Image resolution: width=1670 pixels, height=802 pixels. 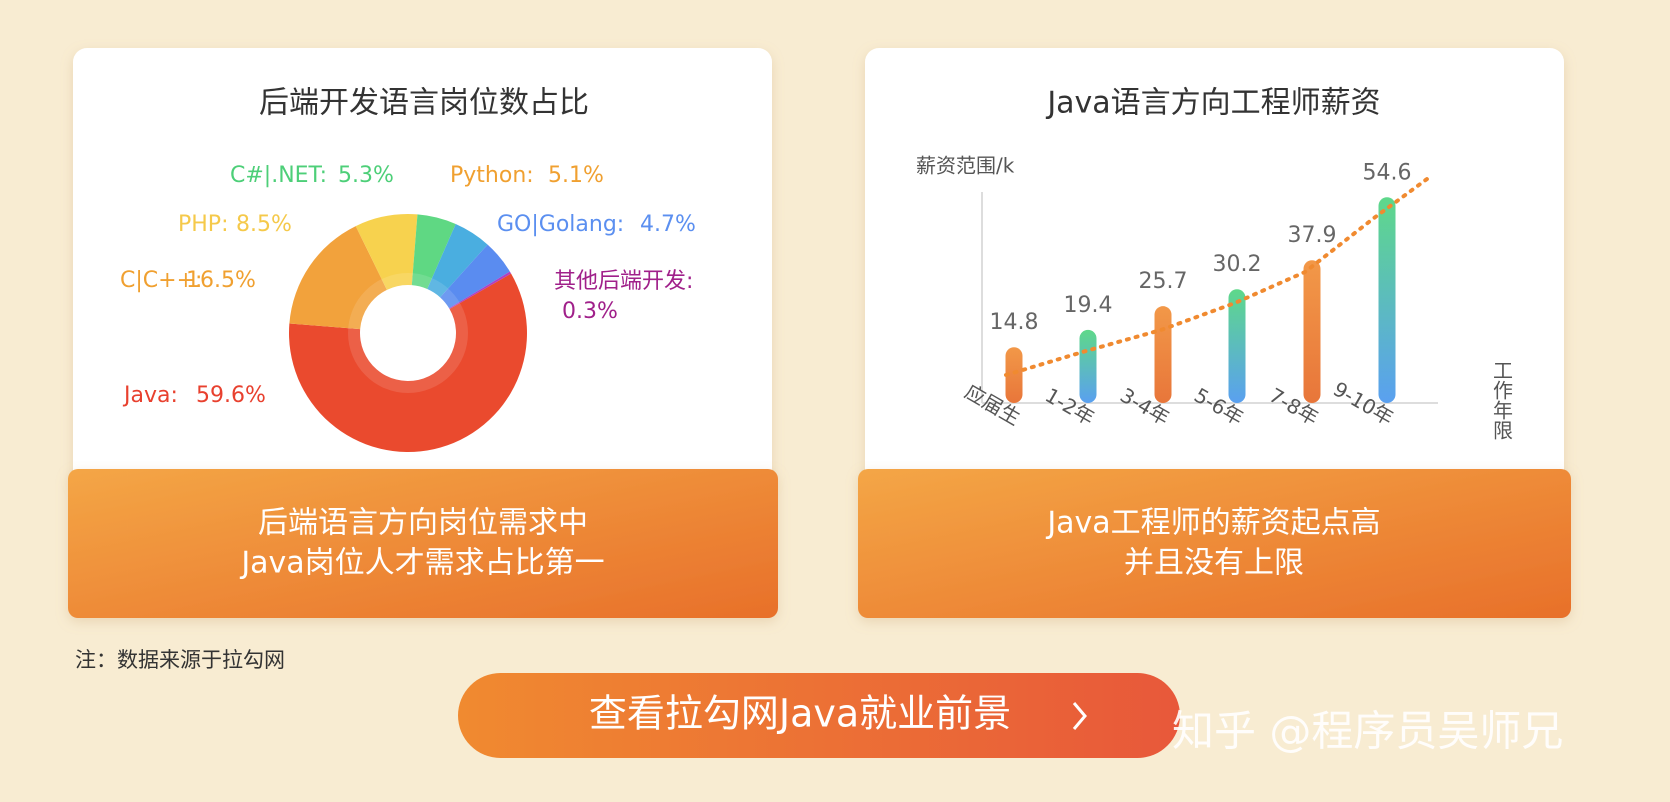 What do you see at coordinates (278, 175) in the screenshot?
I see `legend-label: C#|.NET:` at bounding box center [278, 175].